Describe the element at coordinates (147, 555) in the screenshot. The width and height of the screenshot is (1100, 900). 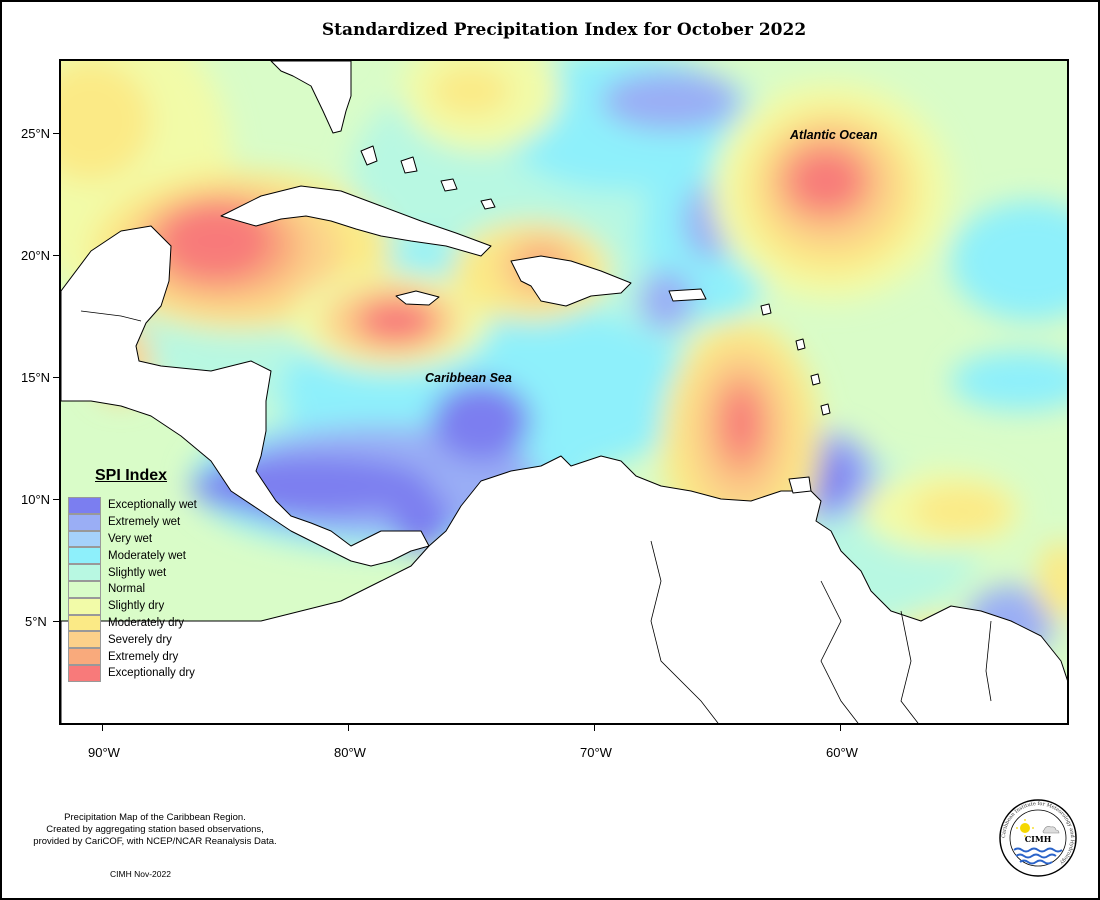
I see `legend-label: Moderately wet` at that location.